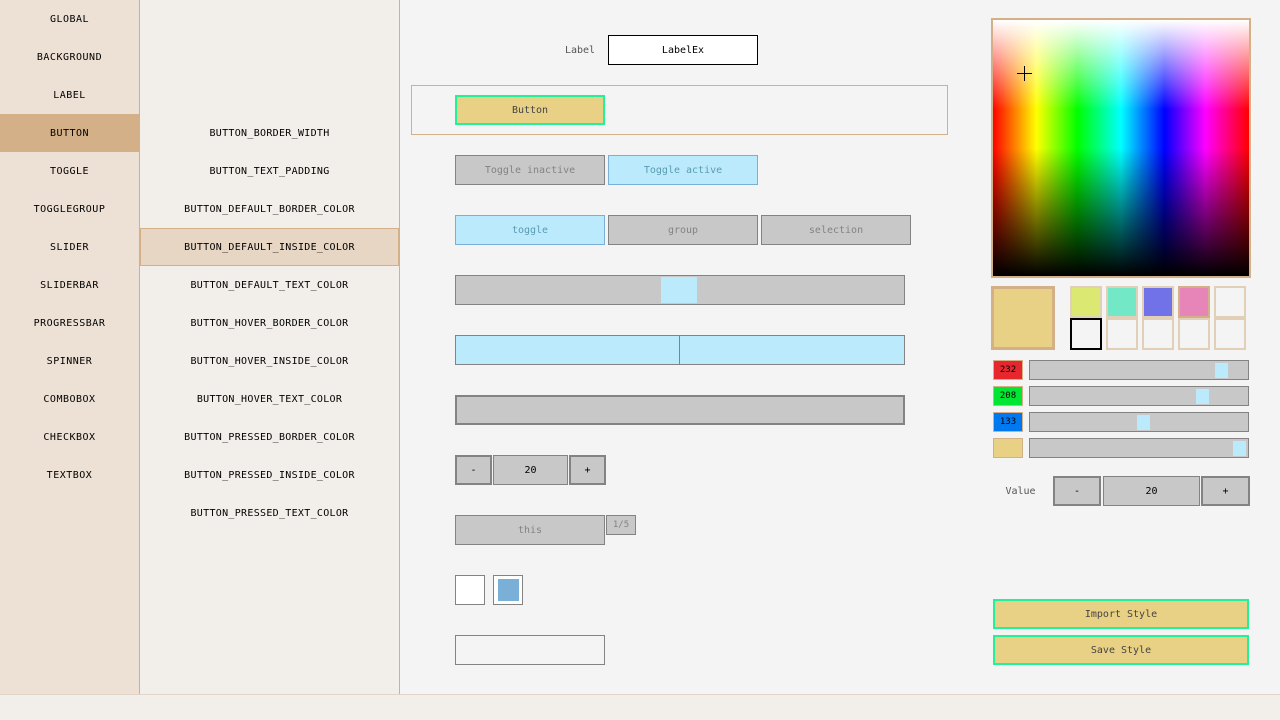 Image resolution: width=1280 pixels, height=720 pixels. I want to click on sliderbar, so click(680, 350).